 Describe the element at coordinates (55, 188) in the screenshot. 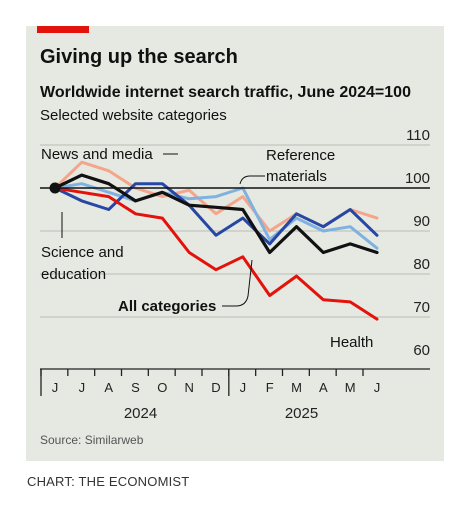

I see `start-point-marker` at that location.